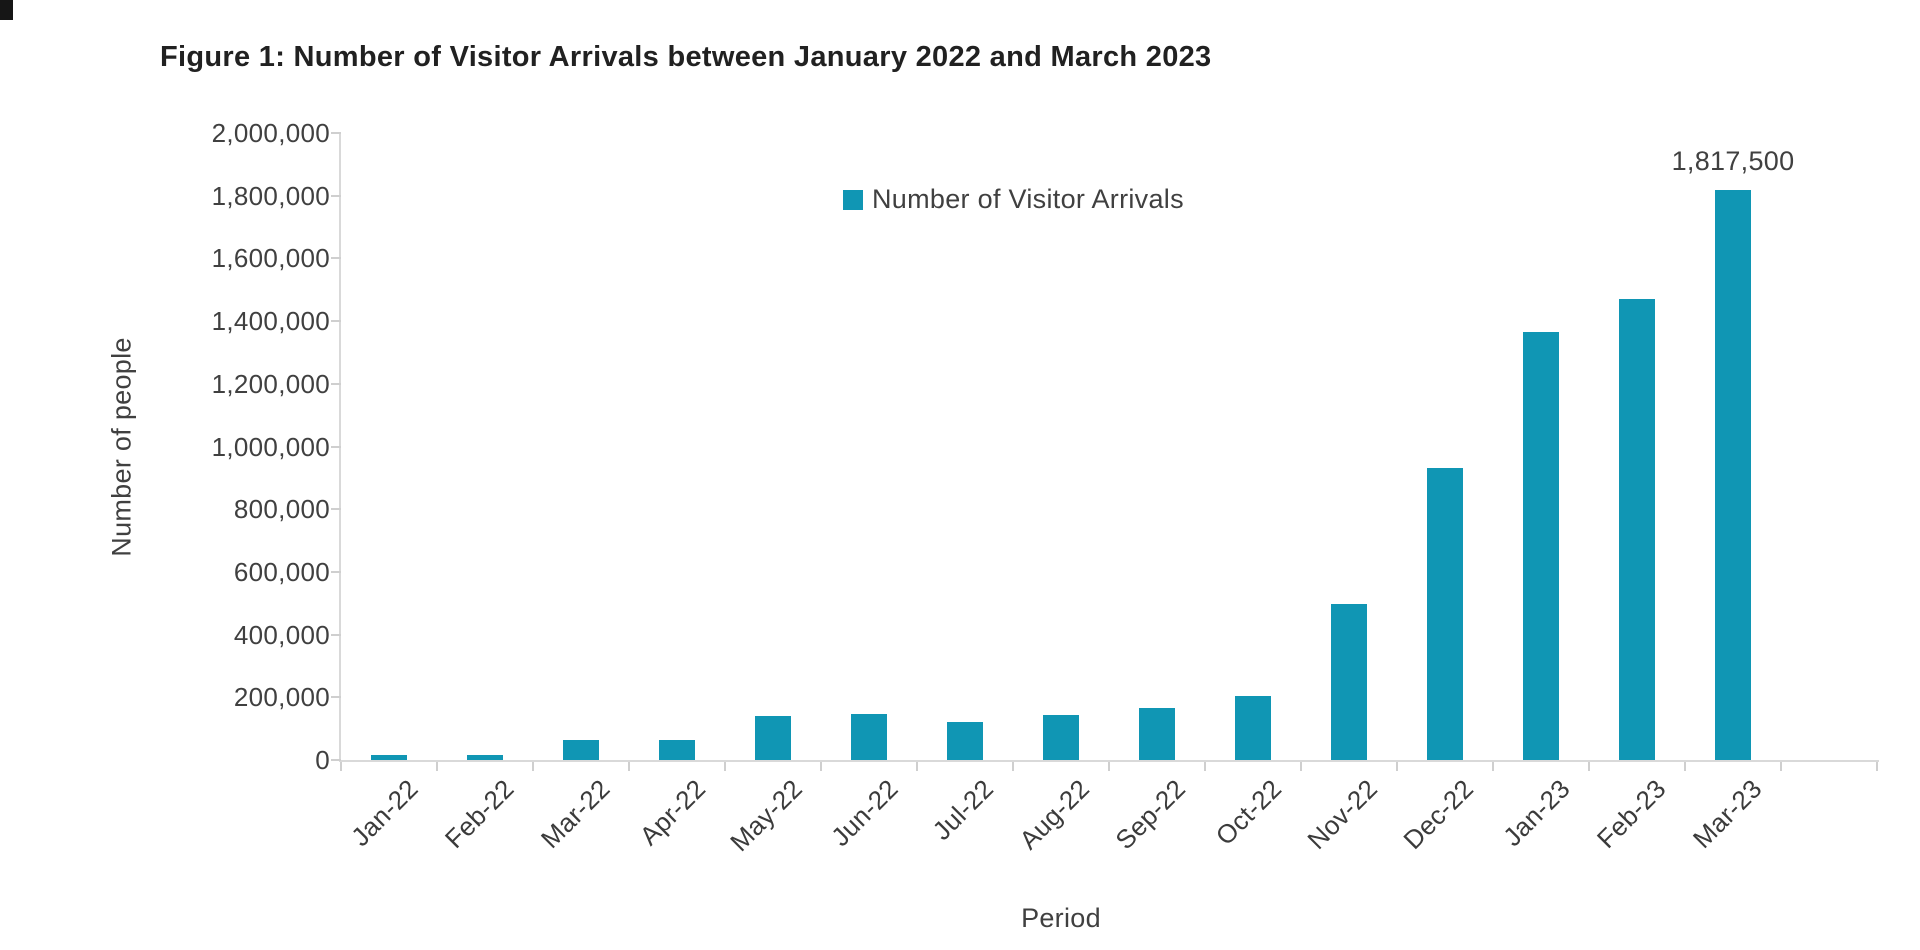 This screenshot has width=1920, height=950. What do you see at coordinates (281, 697) in the screenshot?
I see `y-tick-label: 200,000` at bounding box center [281, 697].